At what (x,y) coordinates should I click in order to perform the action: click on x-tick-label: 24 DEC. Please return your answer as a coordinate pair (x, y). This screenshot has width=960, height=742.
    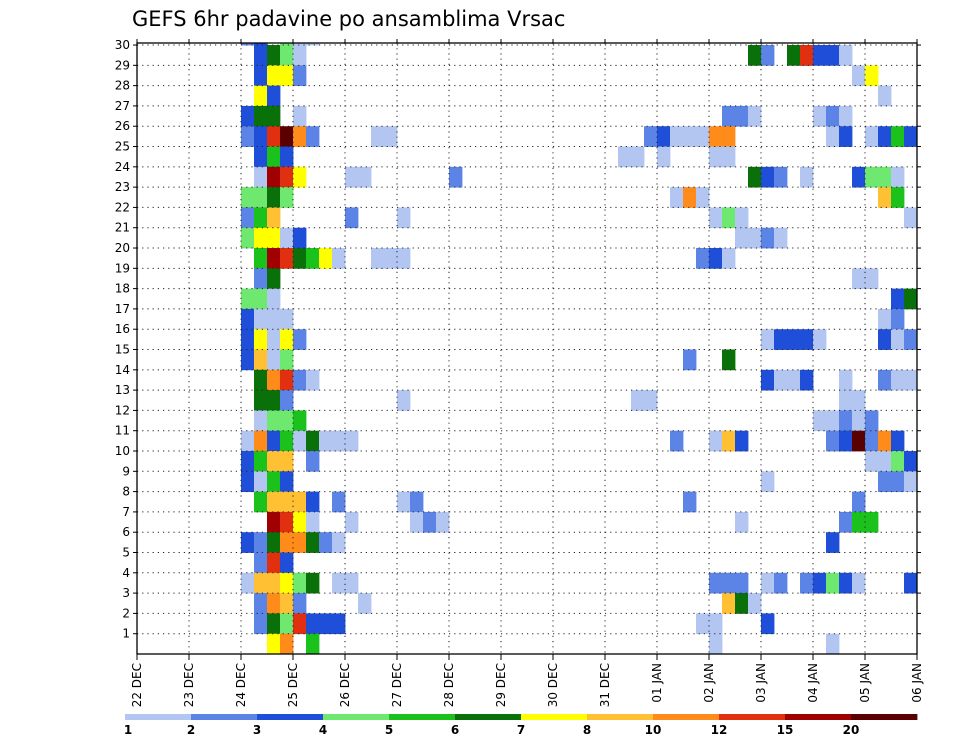
    Looking at the image, I should click on (241, 685).